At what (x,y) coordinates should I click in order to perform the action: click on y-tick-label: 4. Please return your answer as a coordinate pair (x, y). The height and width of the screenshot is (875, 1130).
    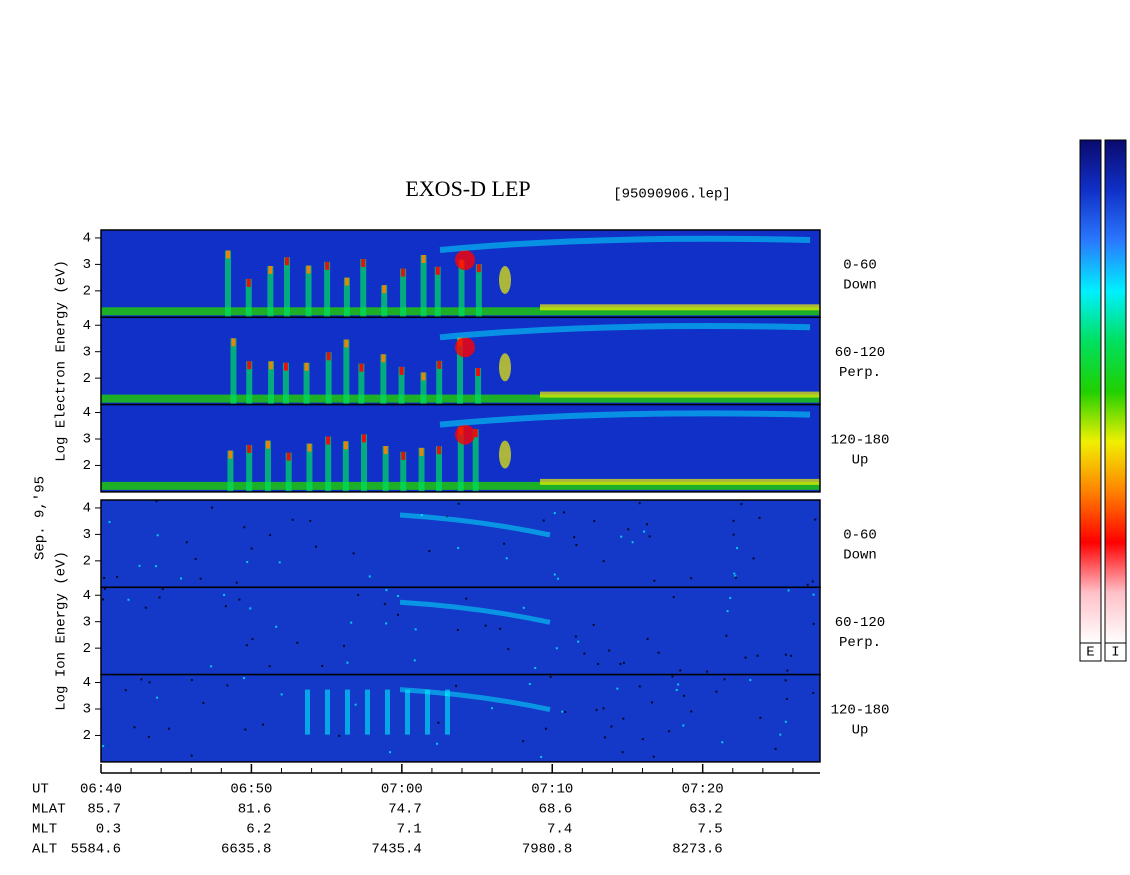
    Looking at the image, I should click on (87, 509).